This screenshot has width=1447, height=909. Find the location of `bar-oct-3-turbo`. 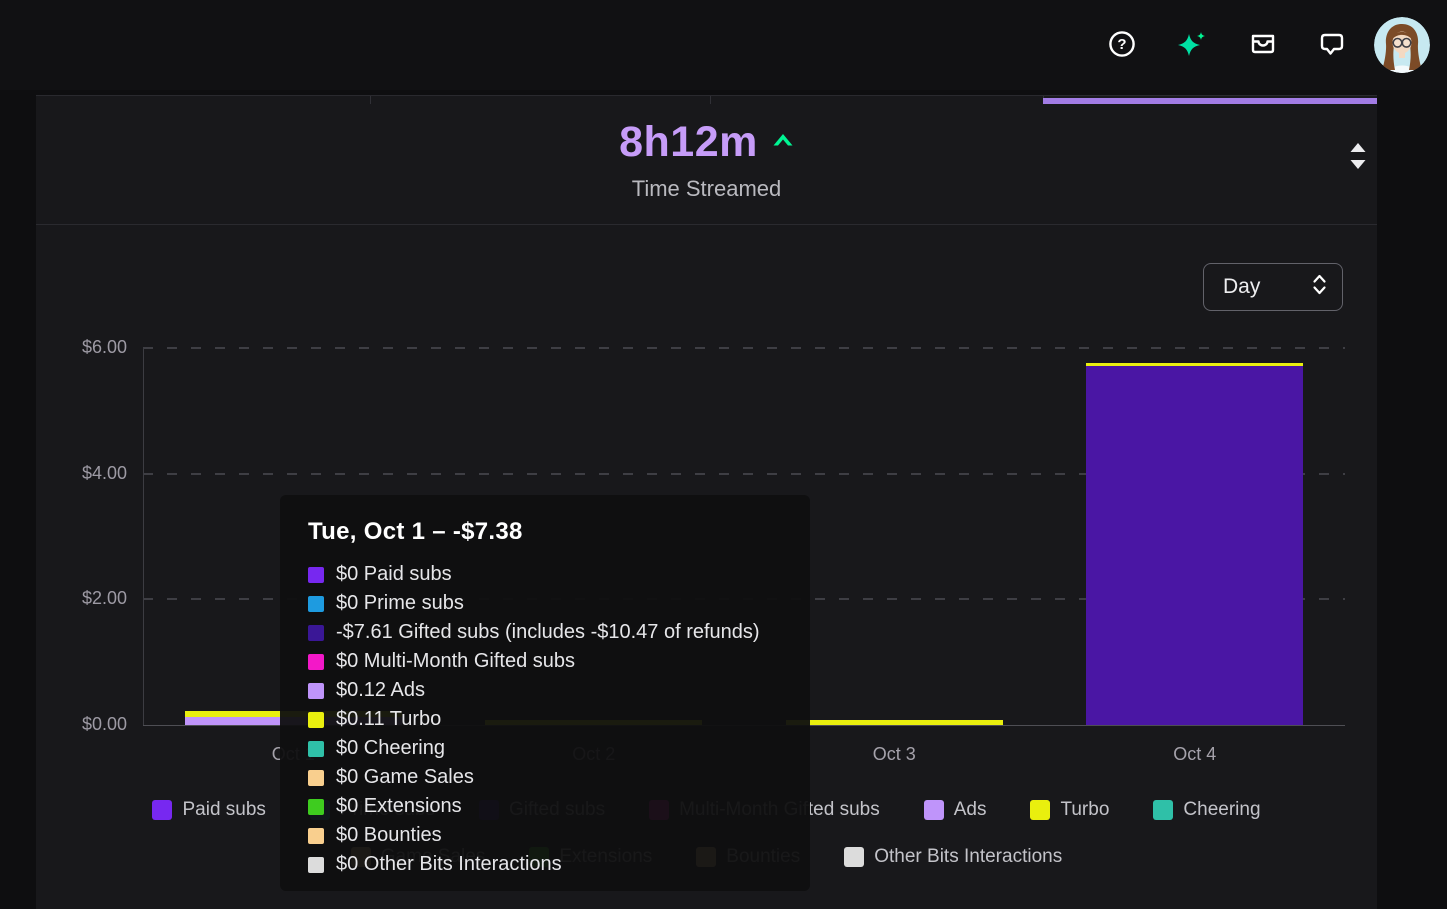

bar-oct-3-turbo is located at coordinates (894, 722).